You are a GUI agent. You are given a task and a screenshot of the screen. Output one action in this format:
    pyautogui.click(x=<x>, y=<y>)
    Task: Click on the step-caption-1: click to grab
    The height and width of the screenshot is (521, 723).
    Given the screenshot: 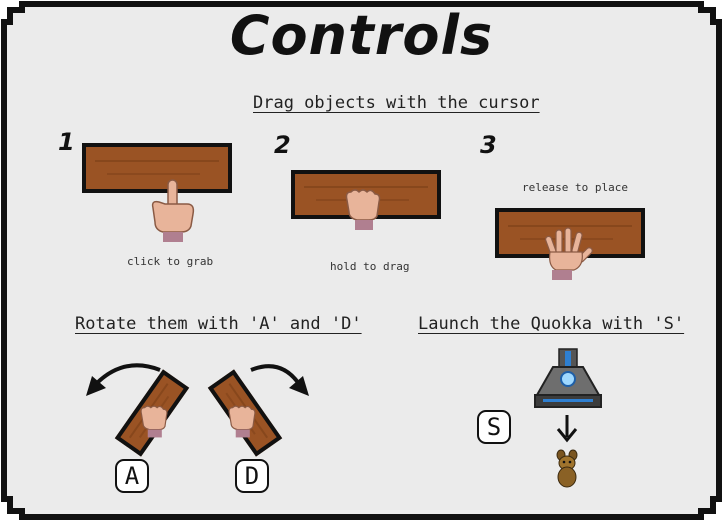 What is the action you would take?
    pyautogui.click(x=170, y=261)
    